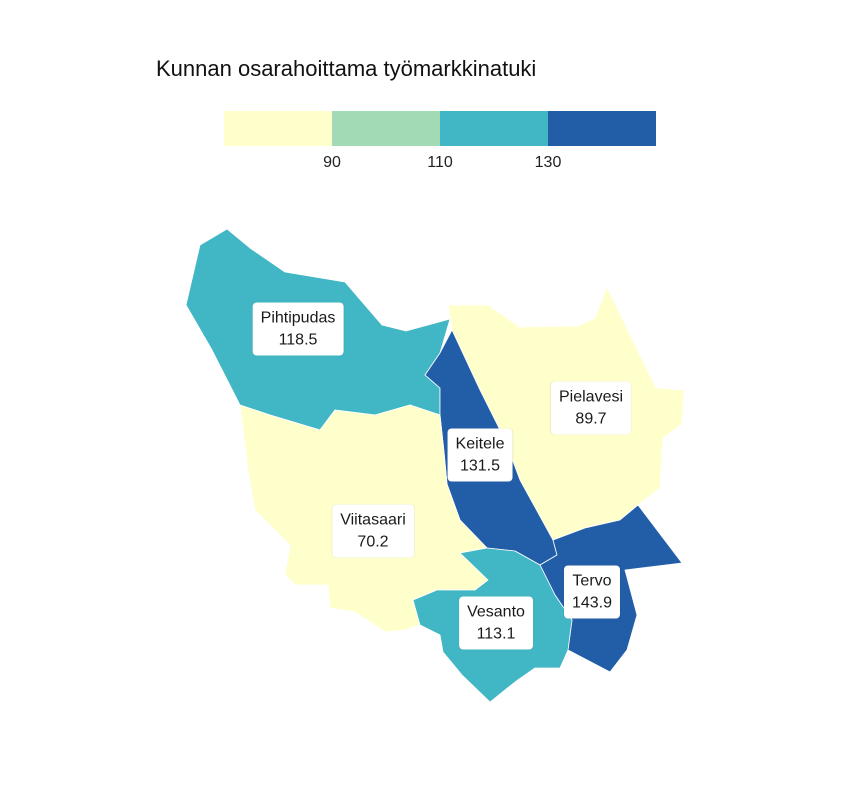  I want to click on label-vesanto-name: Vesanto, so click(496, 612).